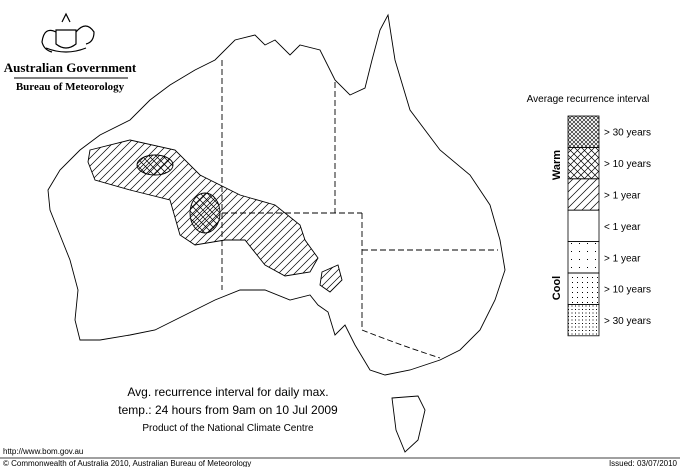  What do you see at coordinates (228, 410) in the screenshot?
I see `caption-line: temp.: 24 hours from 9am on 10 Jul 2009` at bounding box center [228, 410].